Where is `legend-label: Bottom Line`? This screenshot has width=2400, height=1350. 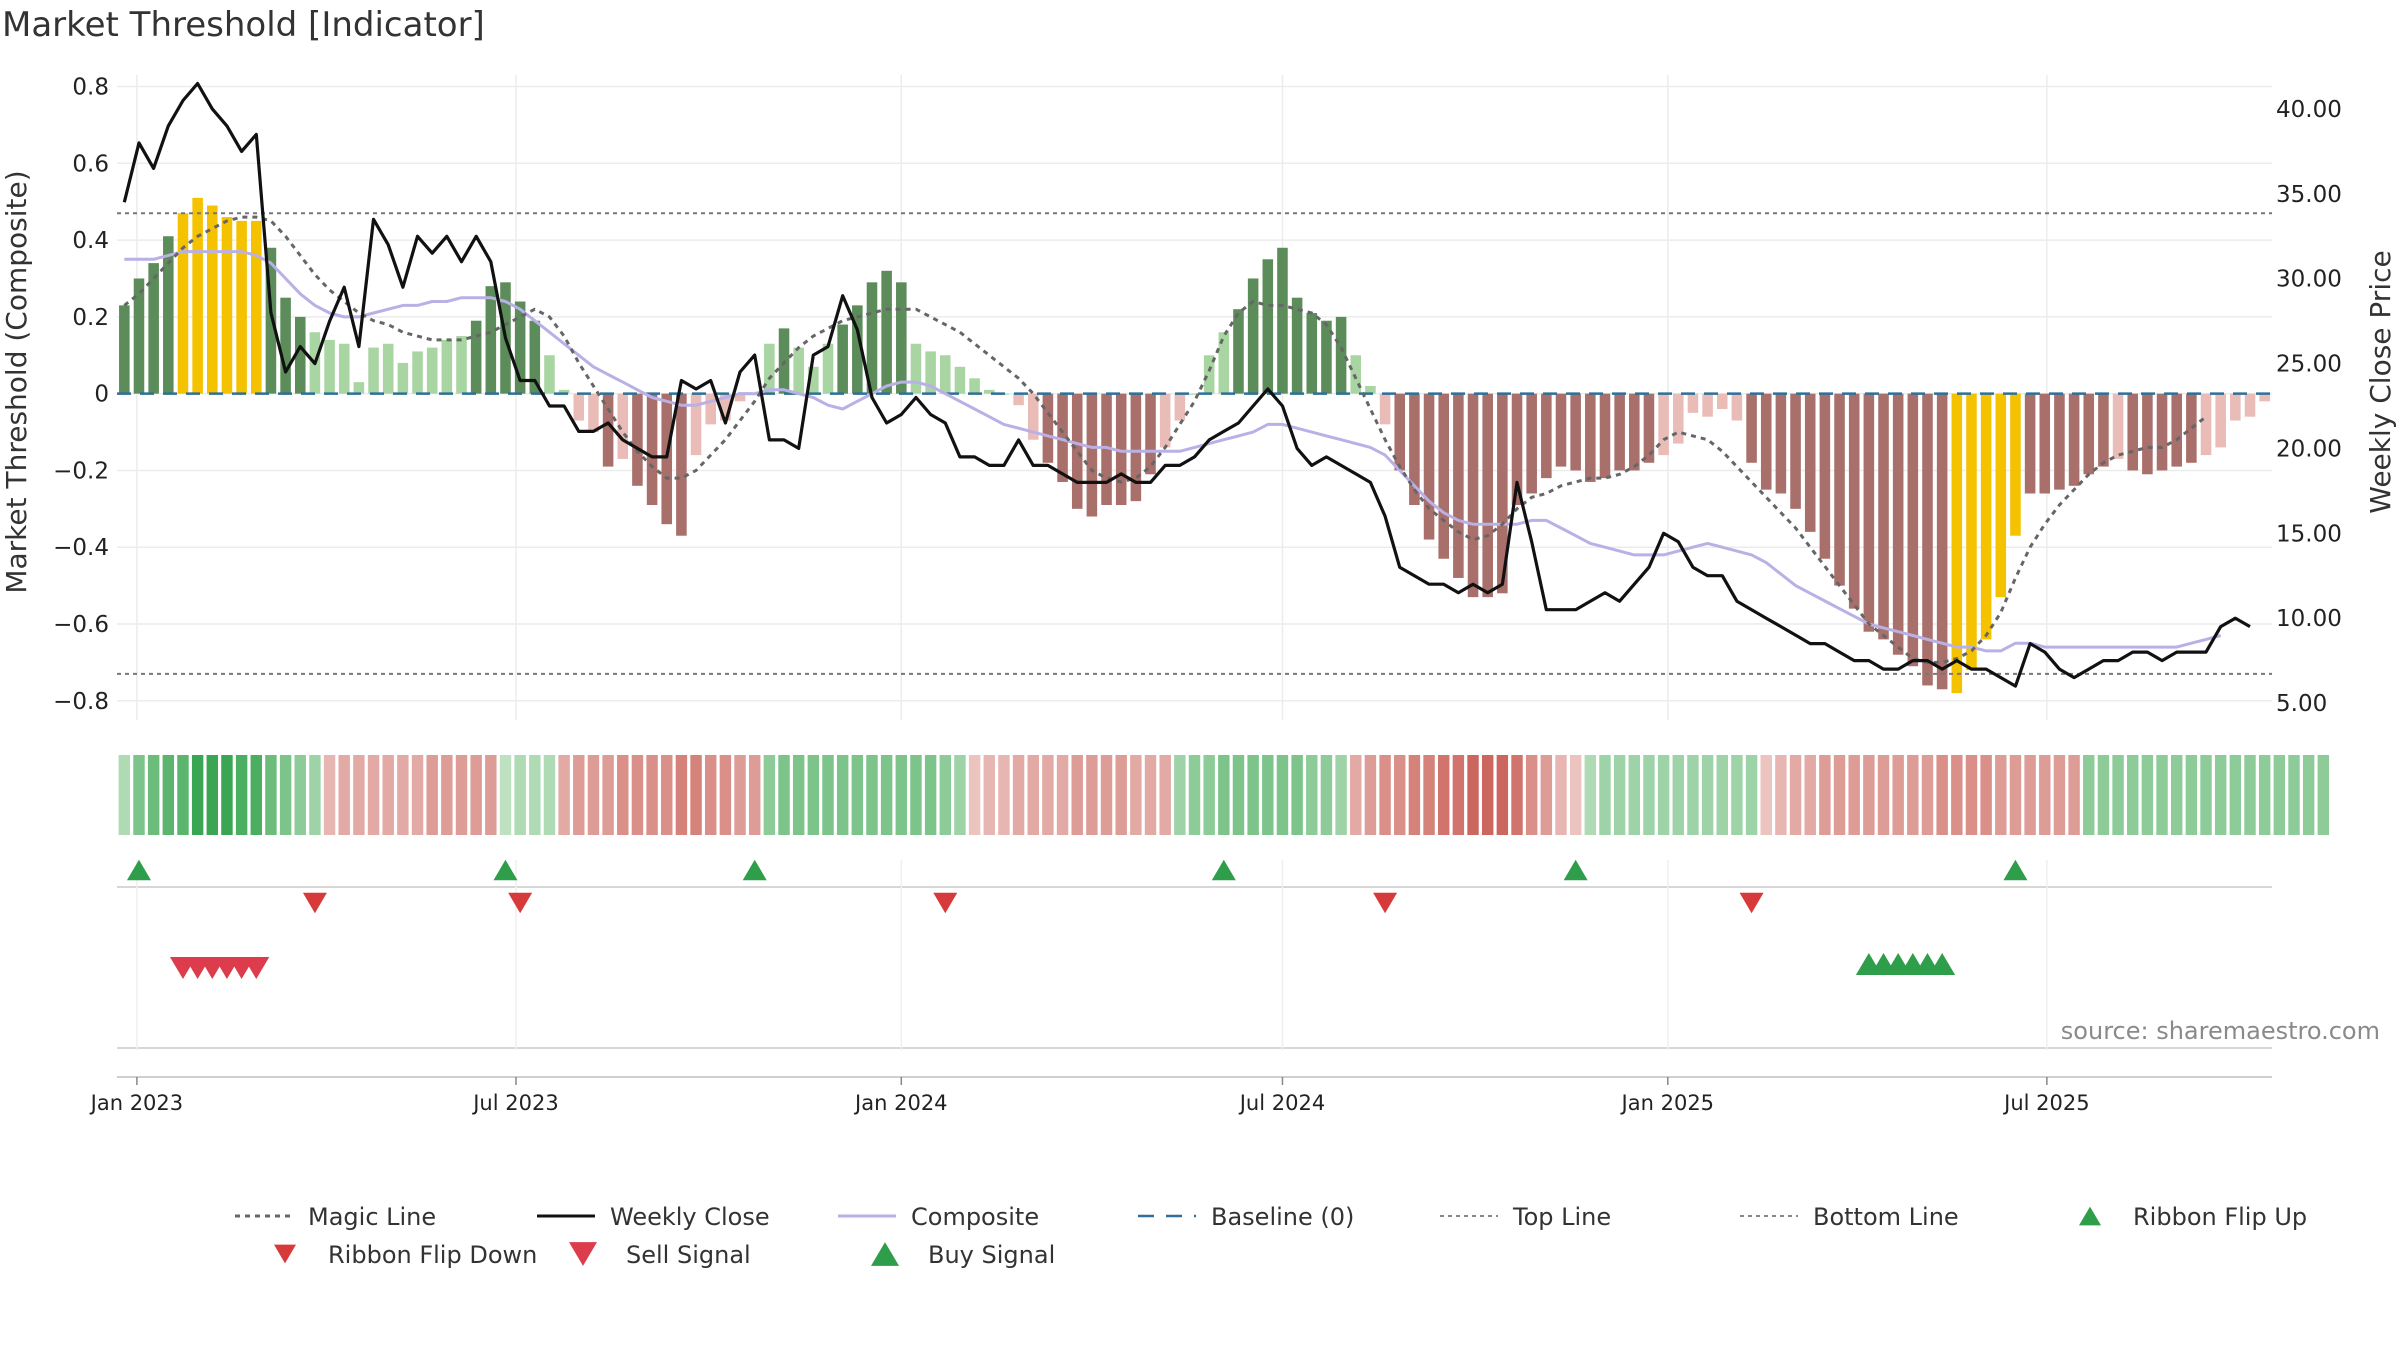 legend-label: Bottom Line is located at coordinates (1886, 1217).